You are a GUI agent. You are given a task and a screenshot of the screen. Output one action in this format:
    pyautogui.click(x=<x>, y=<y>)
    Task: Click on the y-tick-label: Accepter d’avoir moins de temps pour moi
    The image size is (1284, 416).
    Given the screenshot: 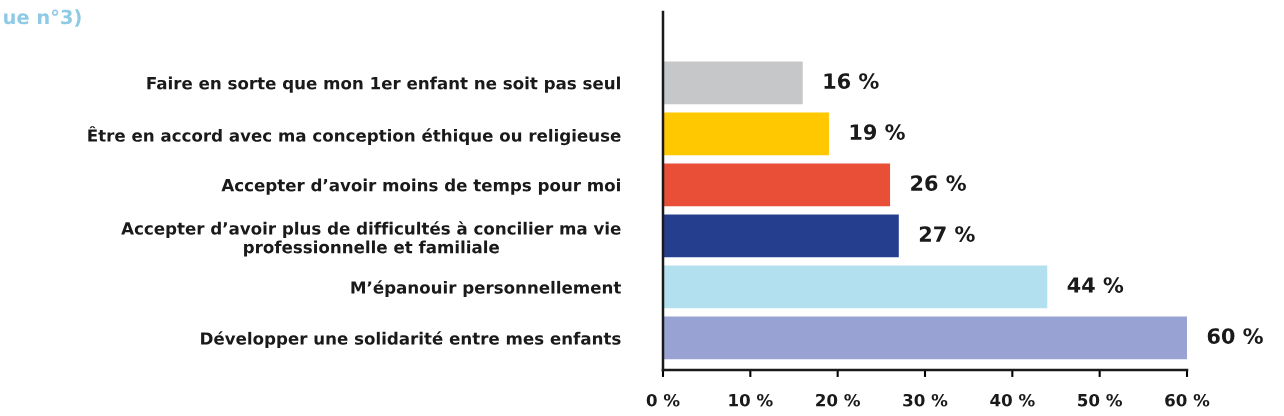 What is the action you would take?
    pyautogui.click(x=420, y=186)
    